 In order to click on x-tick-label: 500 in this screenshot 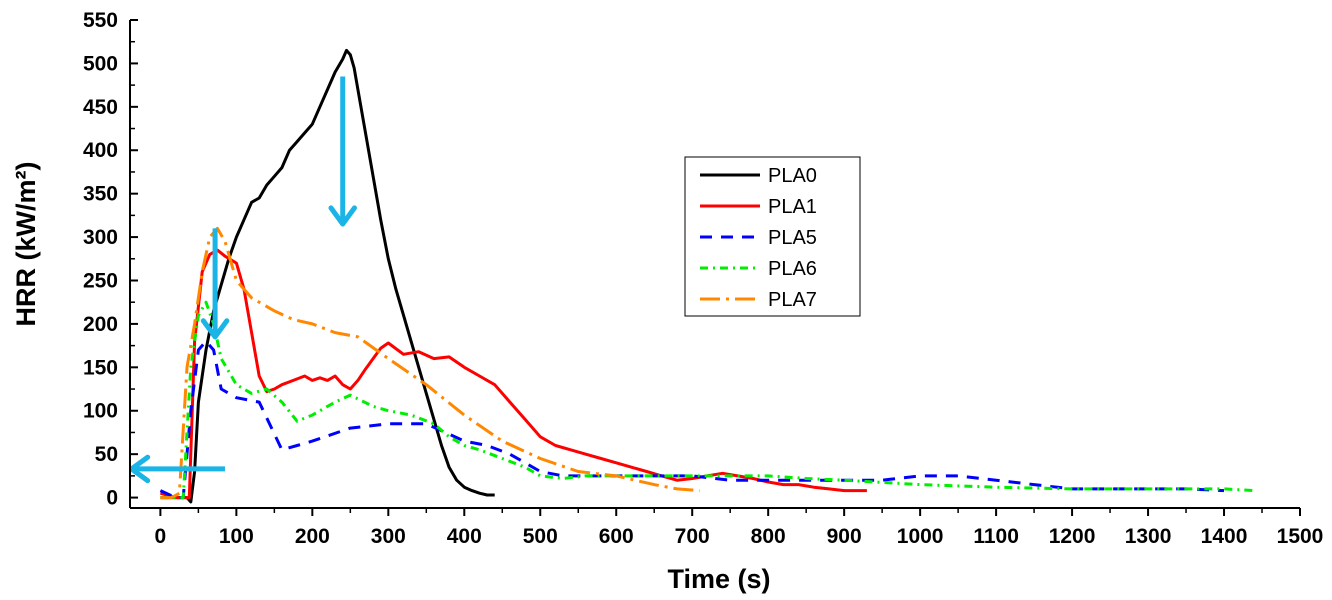, I will do `click(540, 536)`.